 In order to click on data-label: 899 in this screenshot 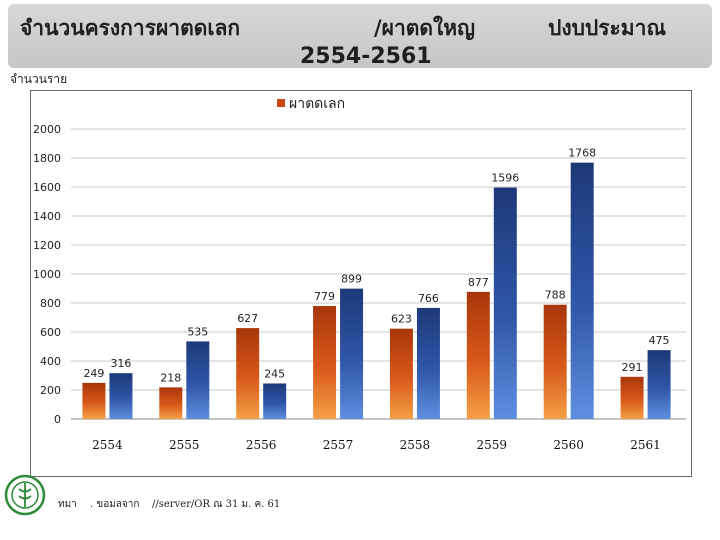, I will do `click(351, 279)`.